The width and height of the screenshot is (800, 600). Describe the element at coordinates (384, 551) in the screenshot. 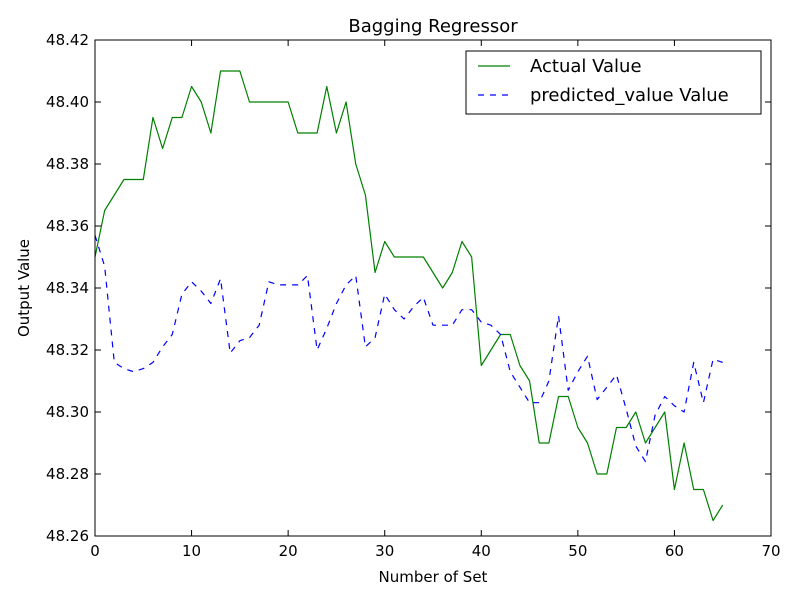

I see `x-tick-label: 30` at that location.